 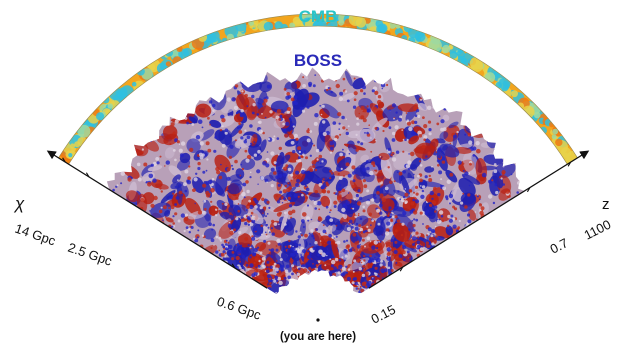 What do you see at coordinates (318, 337) in the screenshot?
I see `observer-label: (you are here)` at bounding box center [318, 337].